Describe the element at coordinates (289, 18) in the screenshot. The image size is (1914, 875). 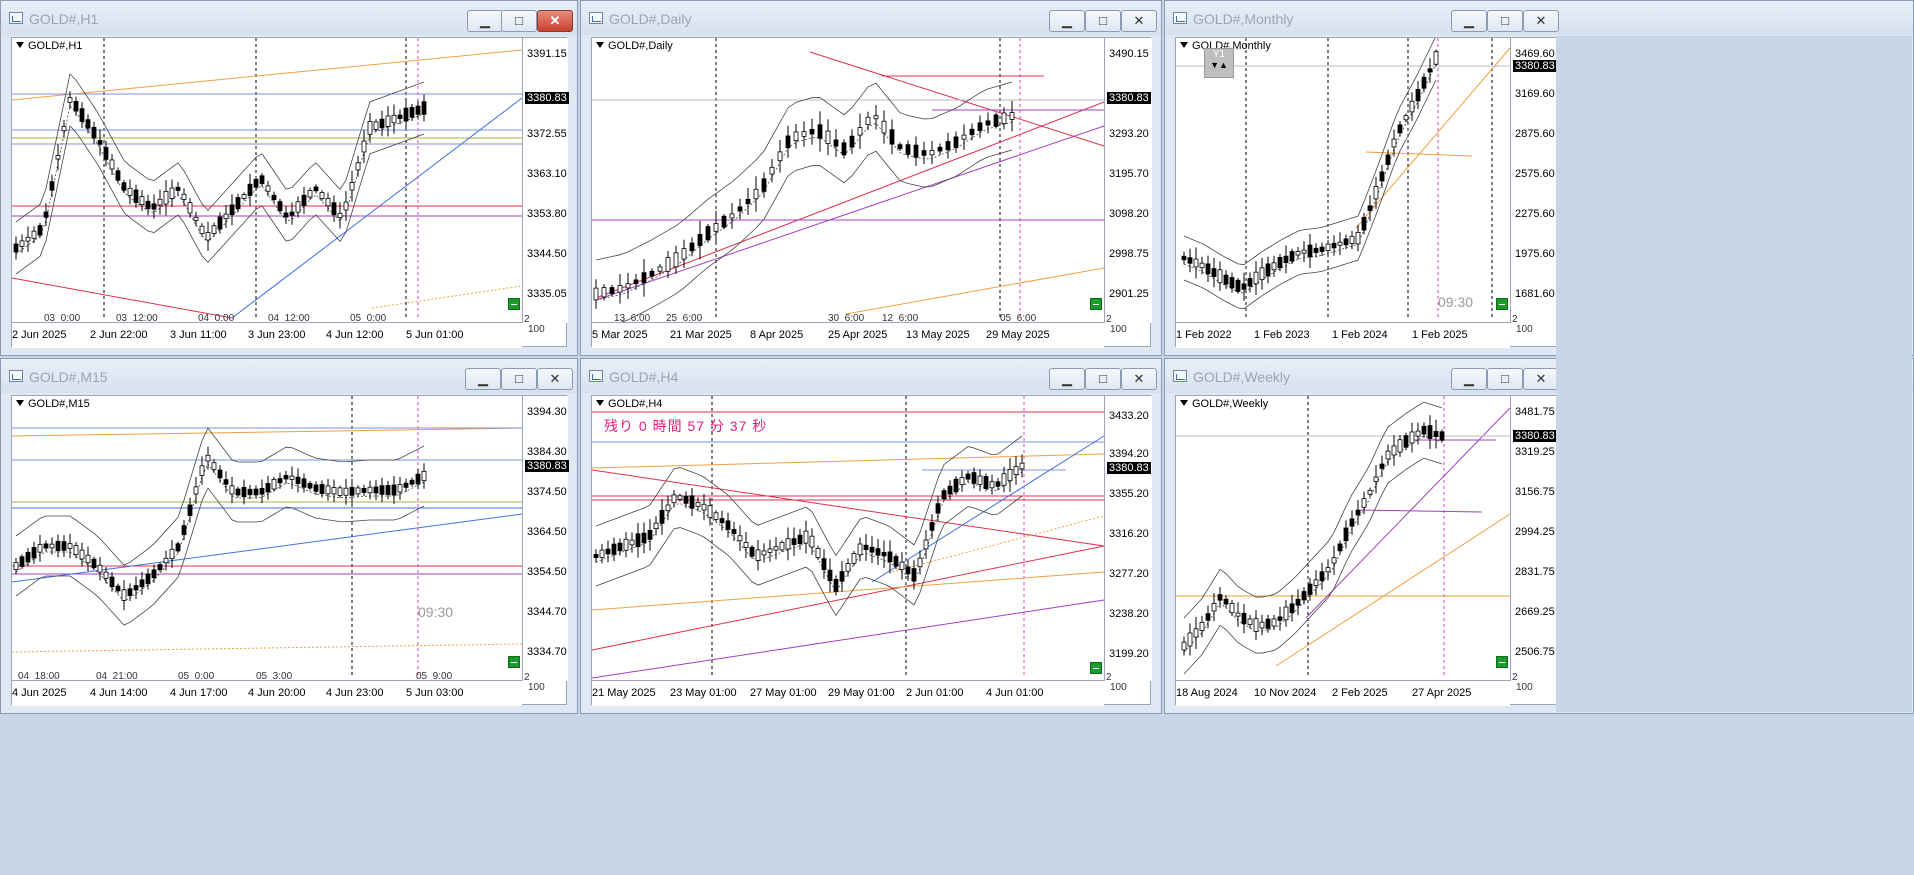
I see `titlebar-h1: GOLD#,H1 ▁ □ ✕` at that location.